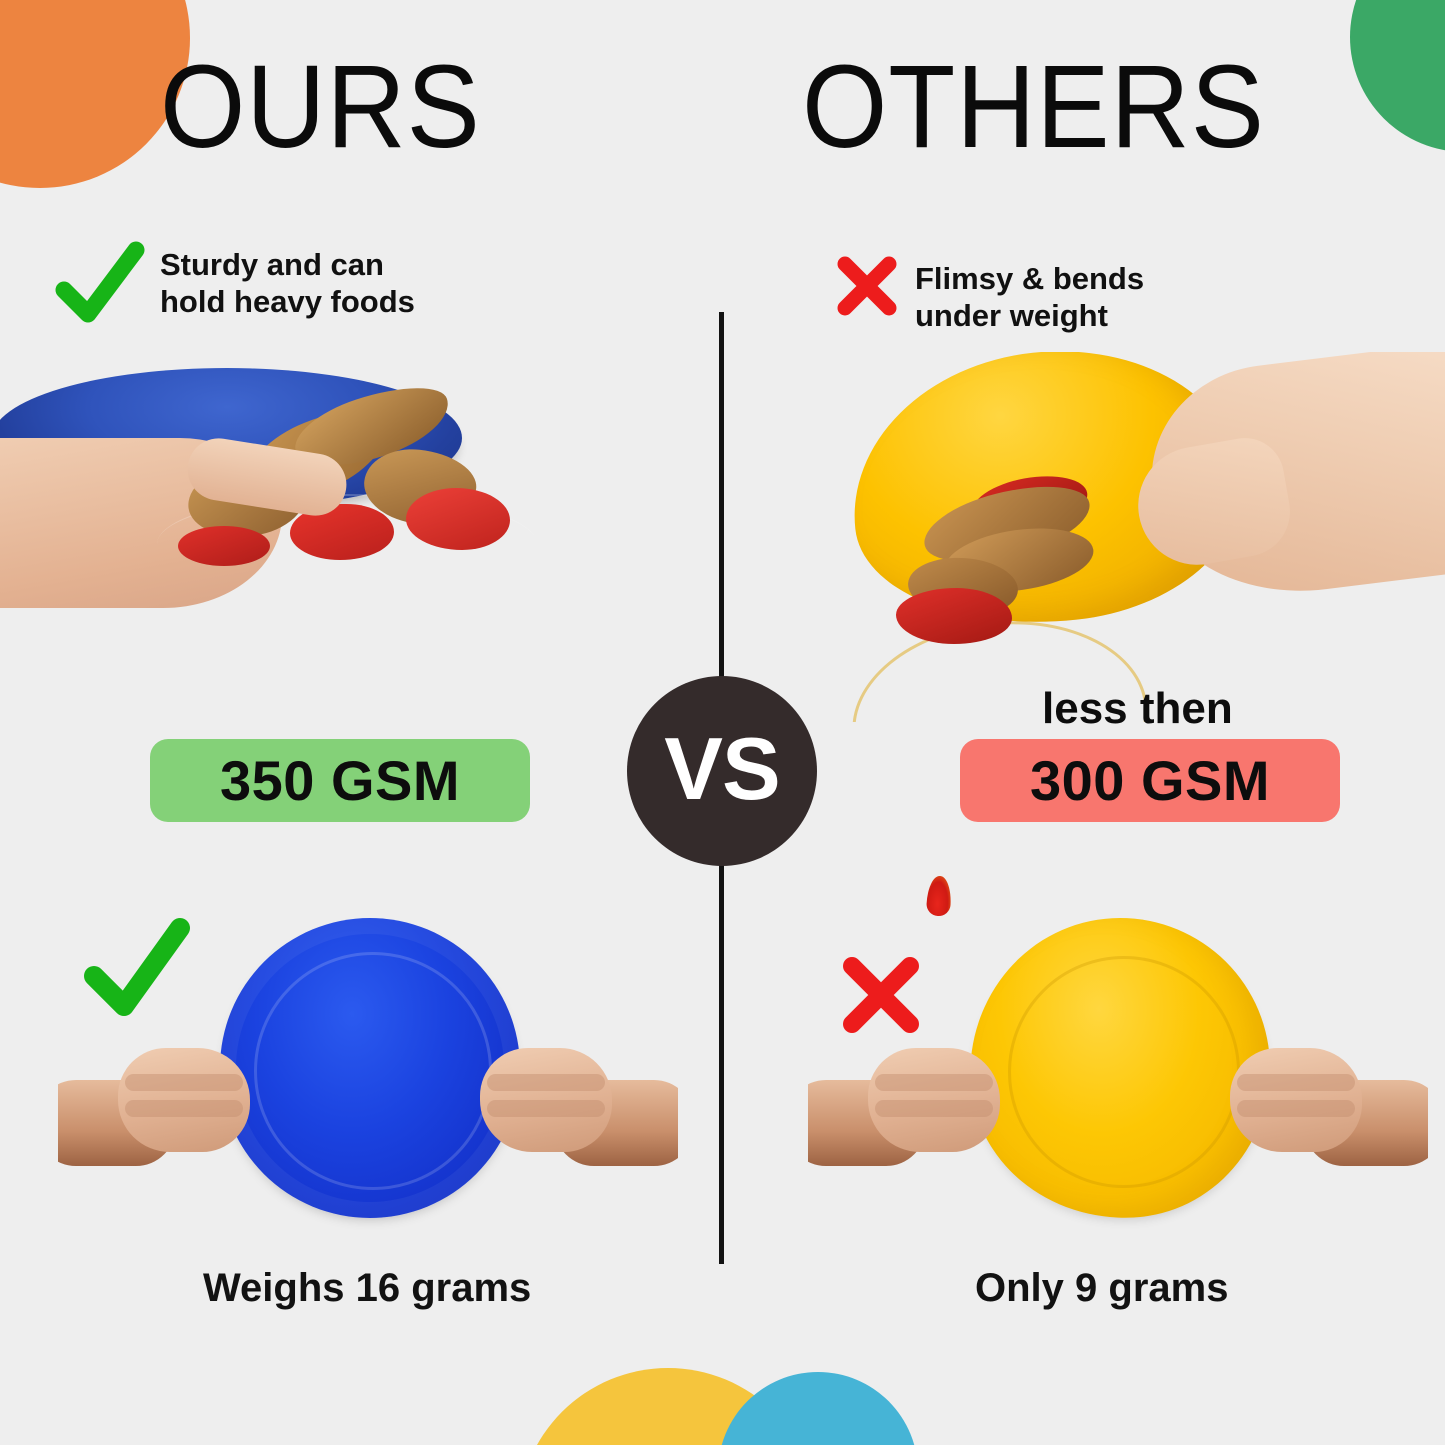 Image resolution: width=1445 pixels, height=1445 pixels. Describe the element at coordinates (1030, 297) in the screenshot. I see `feature-text-others: Flimsy & bends under weight` at that location.